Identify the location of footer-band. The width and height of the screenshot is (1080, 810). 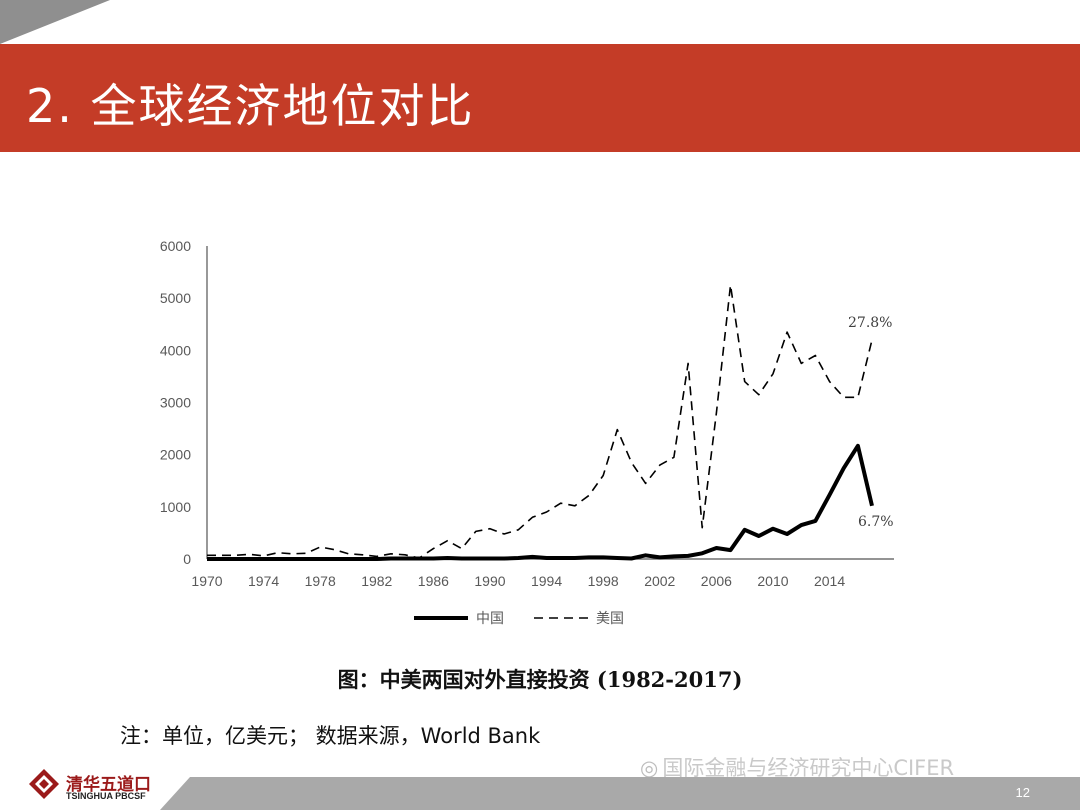
(620, 793).